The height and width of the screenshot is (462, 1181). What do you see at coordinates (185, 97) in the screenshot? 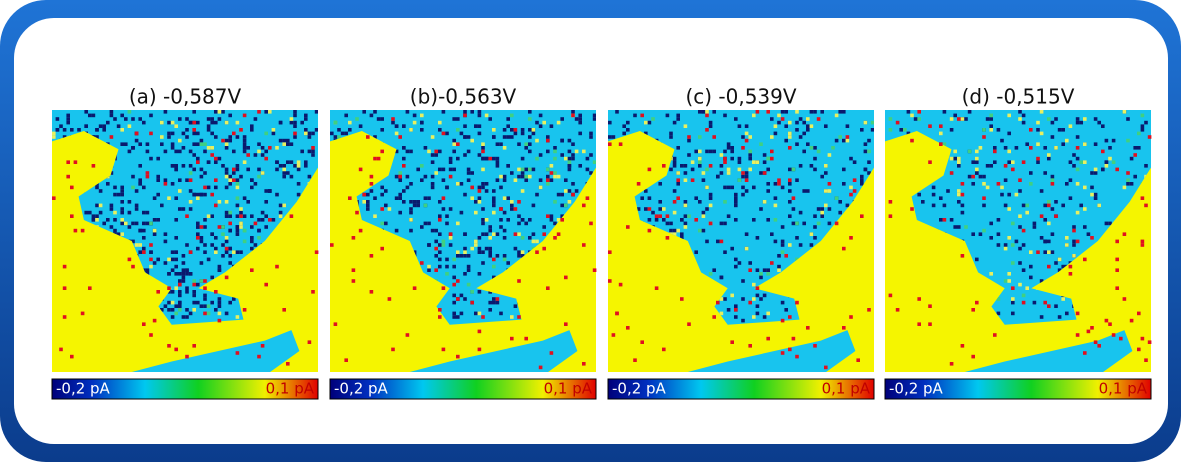
I see `panel-title: (a) -0,587V` at bounding box center [185, 97].